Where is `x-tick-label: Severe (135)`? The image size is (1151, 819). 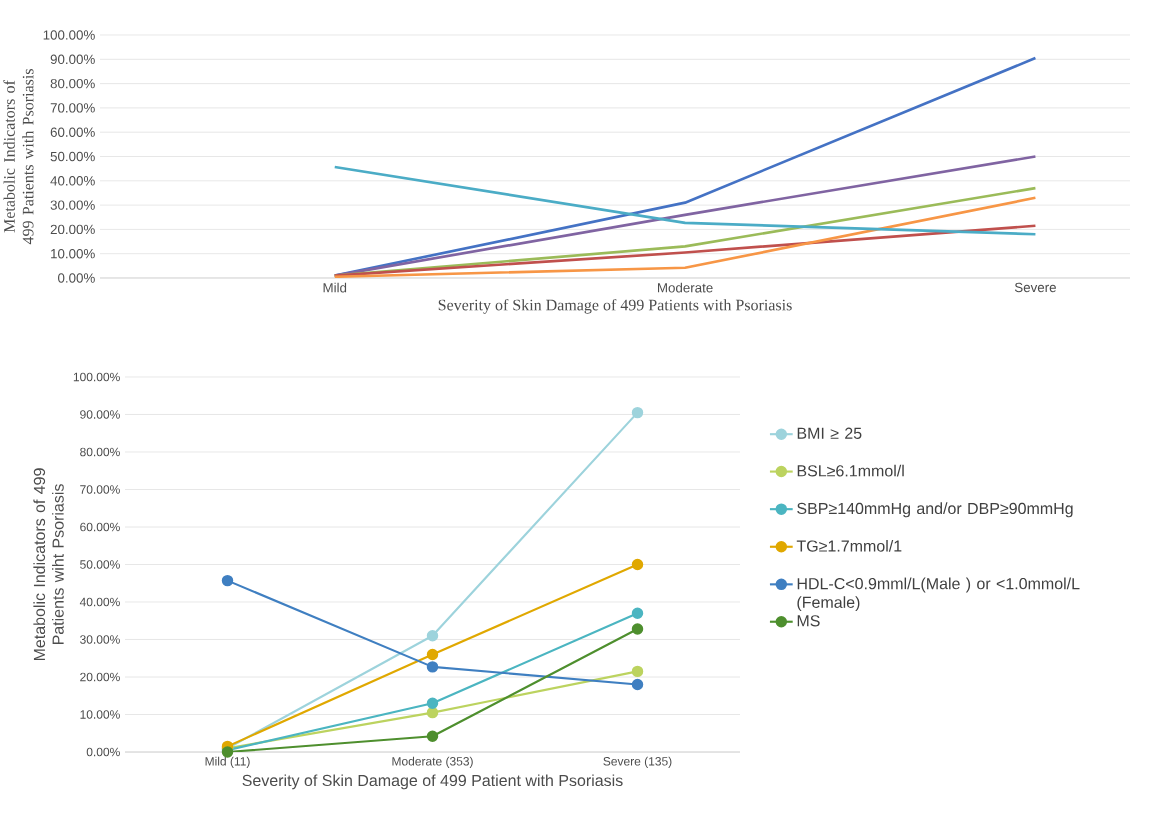
x-tick-label: Severe (135) is located at coordinates (637, 762).